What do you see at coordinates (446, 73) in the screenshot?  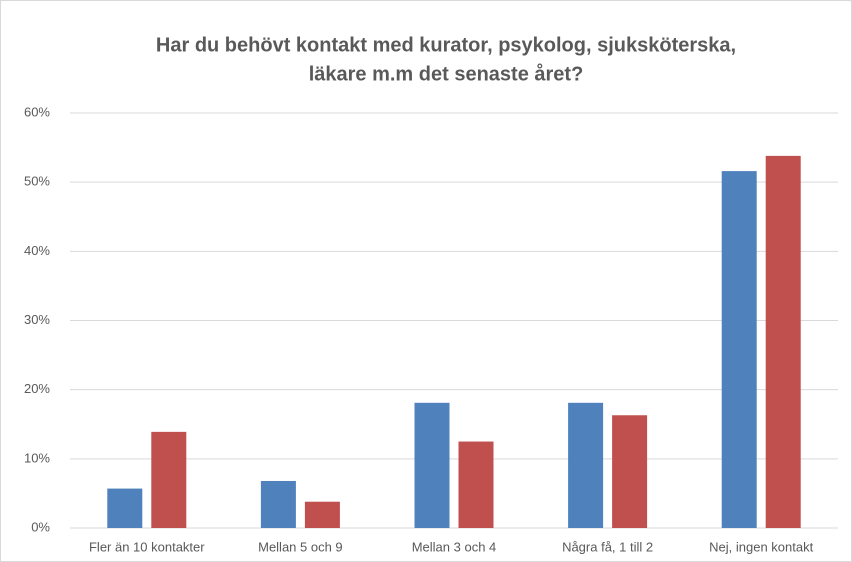 I see `chart-title: läkare m.m det senaste året?` at bounding box center [446, 73].